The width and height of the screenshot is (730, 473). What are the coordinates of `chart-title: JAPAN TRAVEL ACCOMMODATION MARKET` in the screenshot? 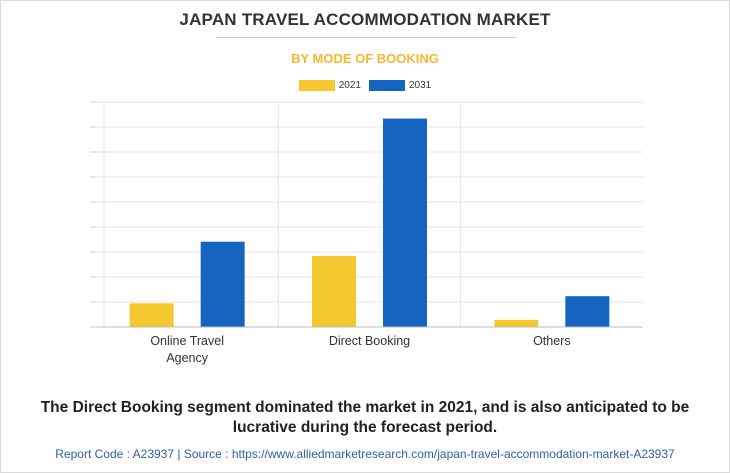 It's located at (365, 19).